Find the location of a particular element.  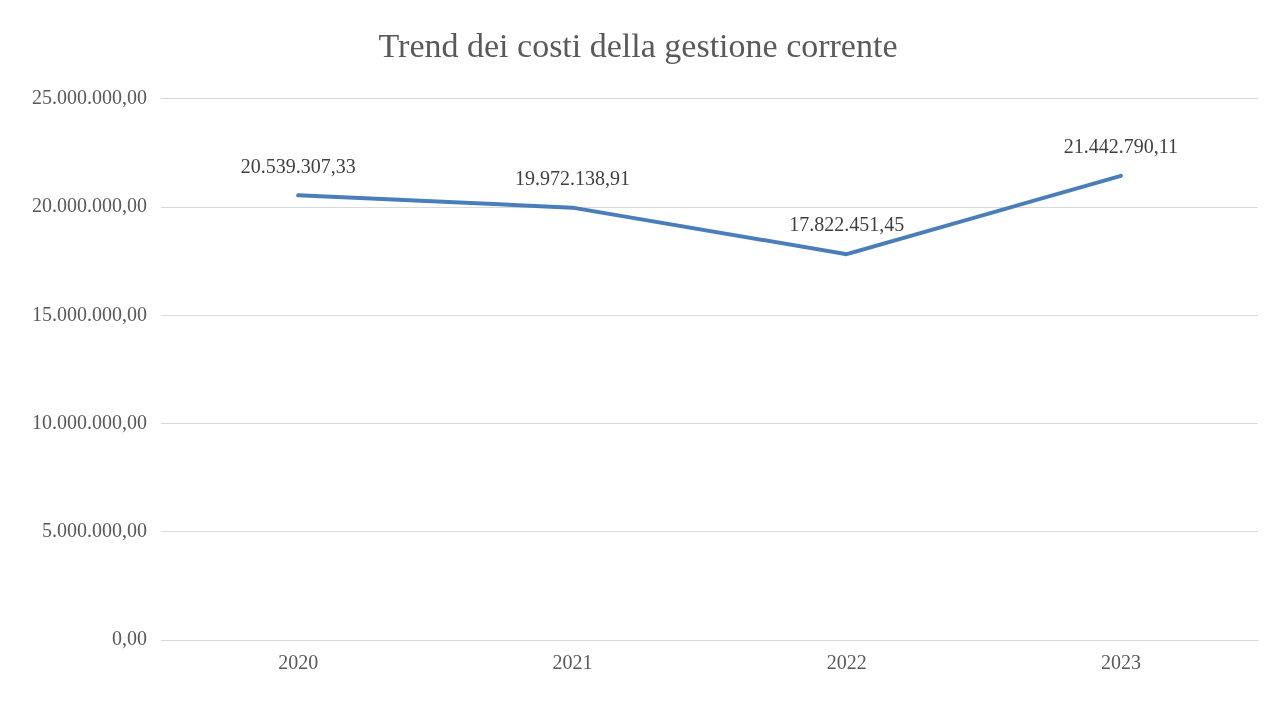

x-tick-label: 2022 is located at coordinates (846, 662).